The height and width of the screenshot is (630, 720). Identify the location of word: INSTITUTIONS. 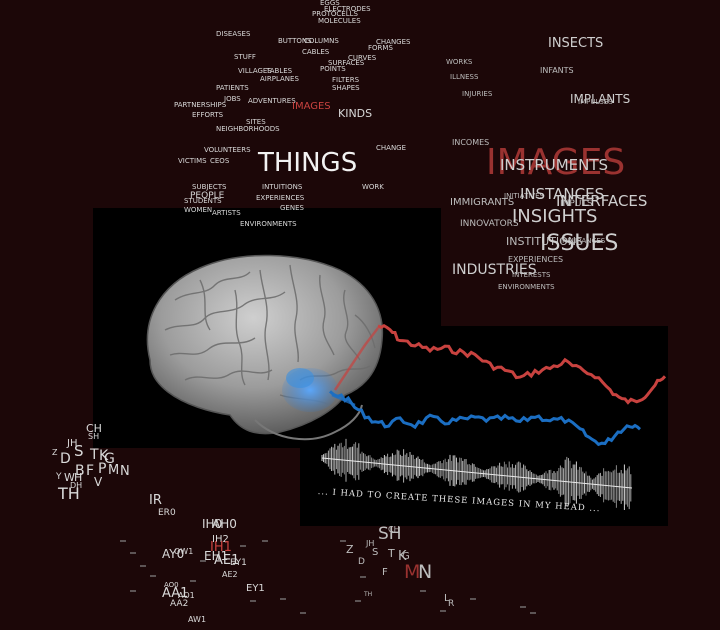
(545, 241).